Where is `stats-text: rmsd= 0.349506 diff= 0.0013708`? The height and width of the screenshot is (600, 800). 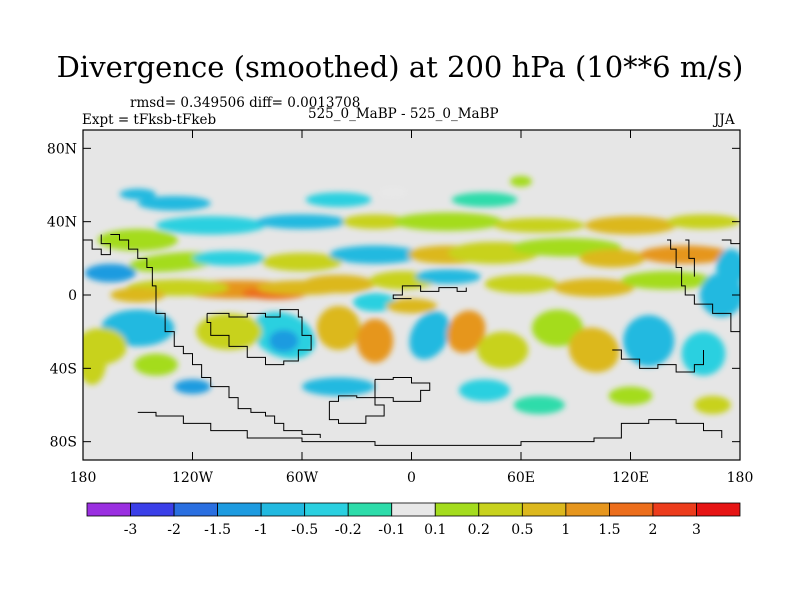
stats-text: rmsd= 0.349506 diff= 0.0013708 is located at coordinates (245, 103).